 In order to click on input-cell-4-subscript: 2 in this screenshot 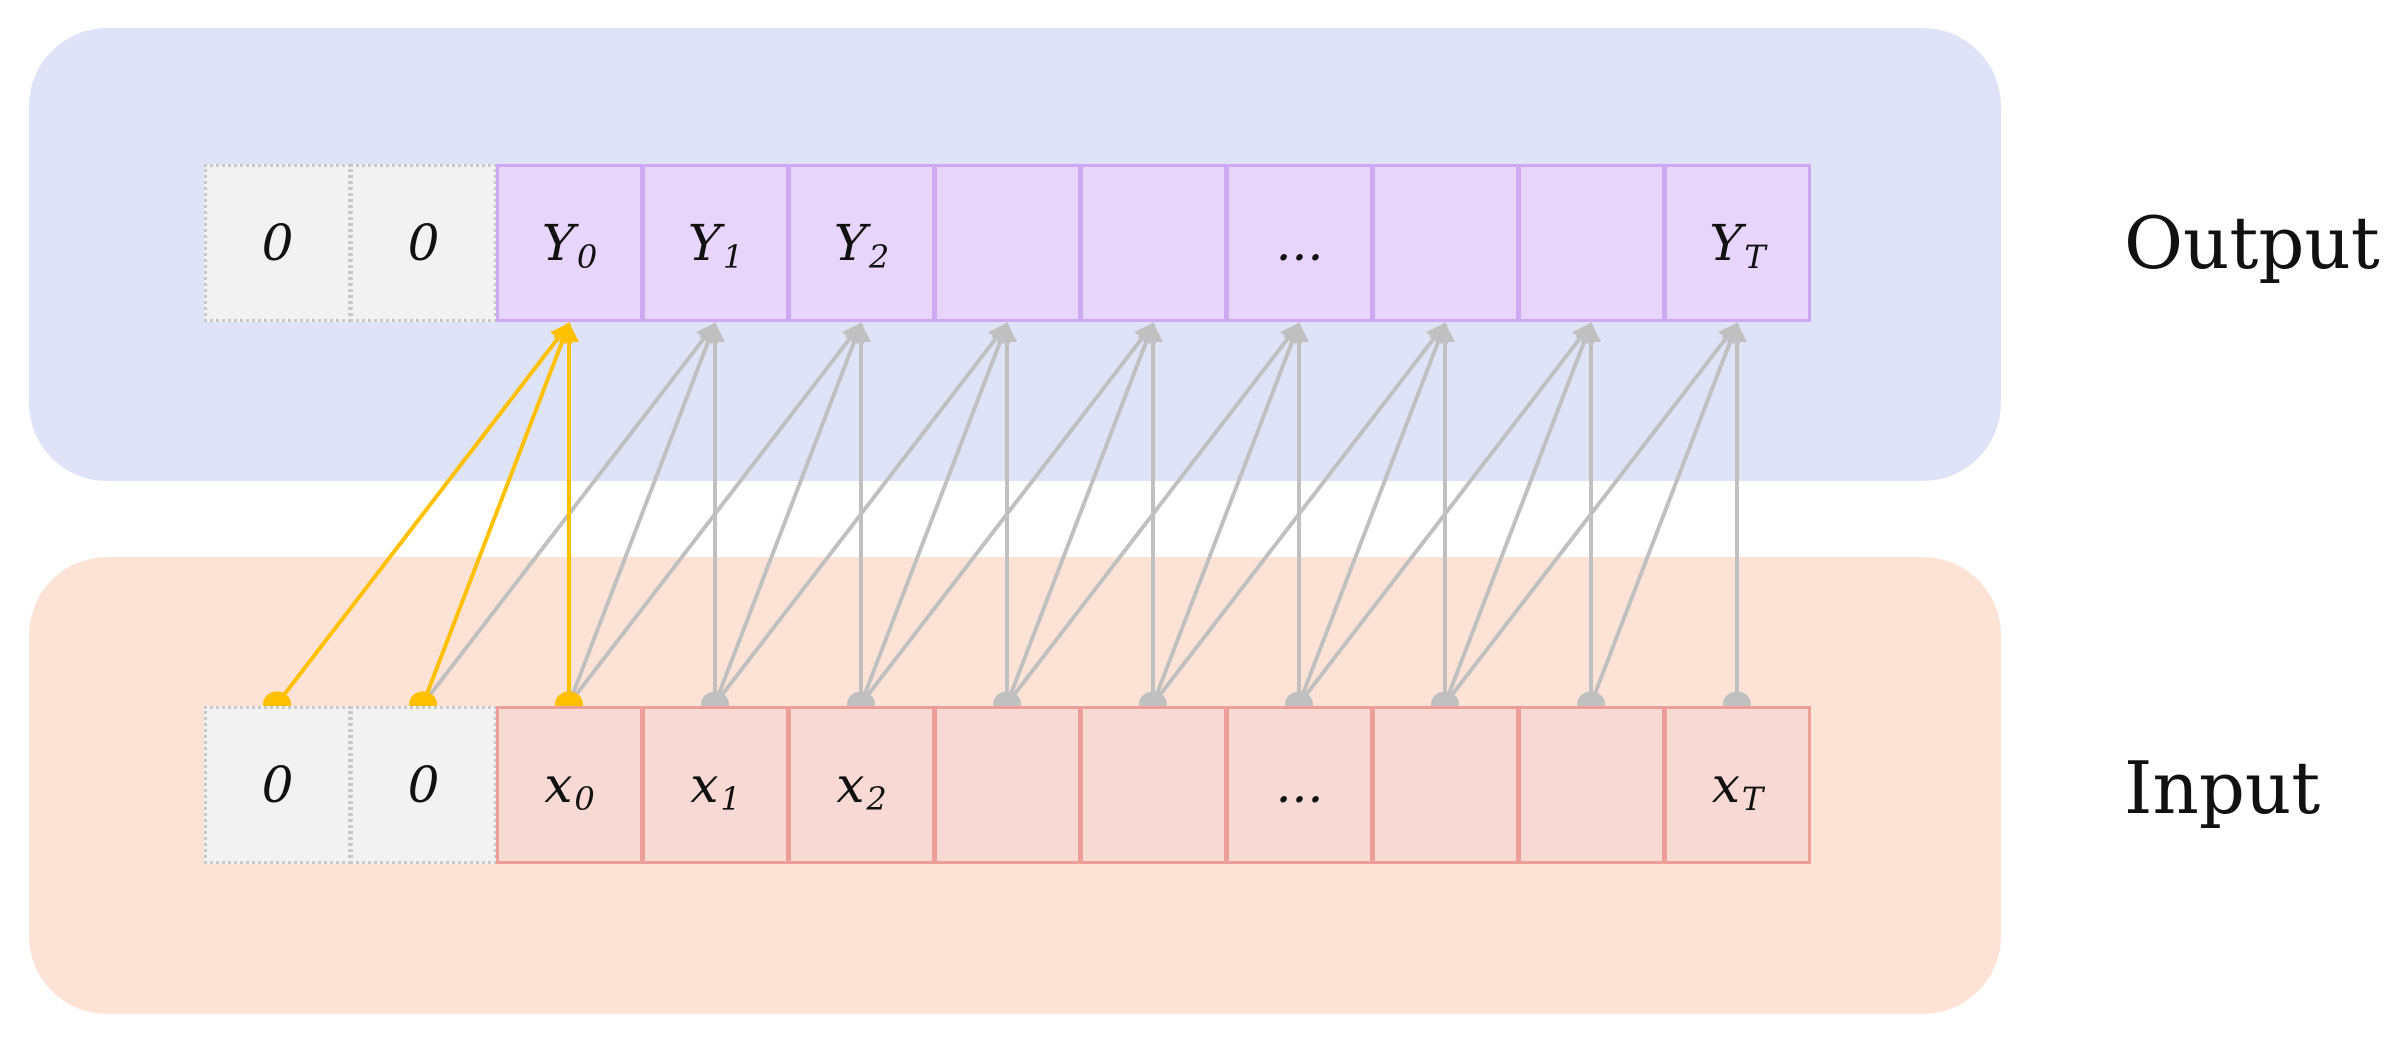, I will do `click(876, 799)`.